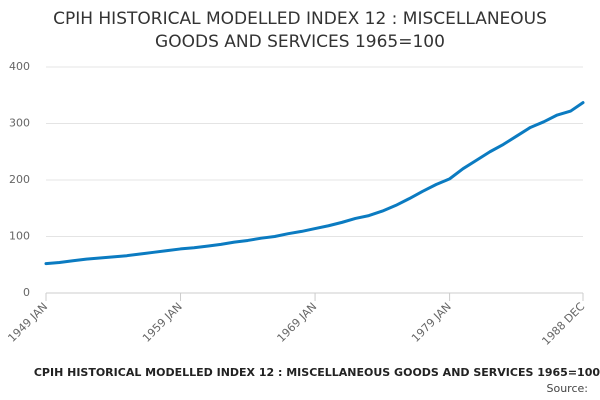  What do you see at coordinates (27, 322) in the screenshot?
I see `x-tick-label: 1949 JAN` at bounding box center [27, 322].